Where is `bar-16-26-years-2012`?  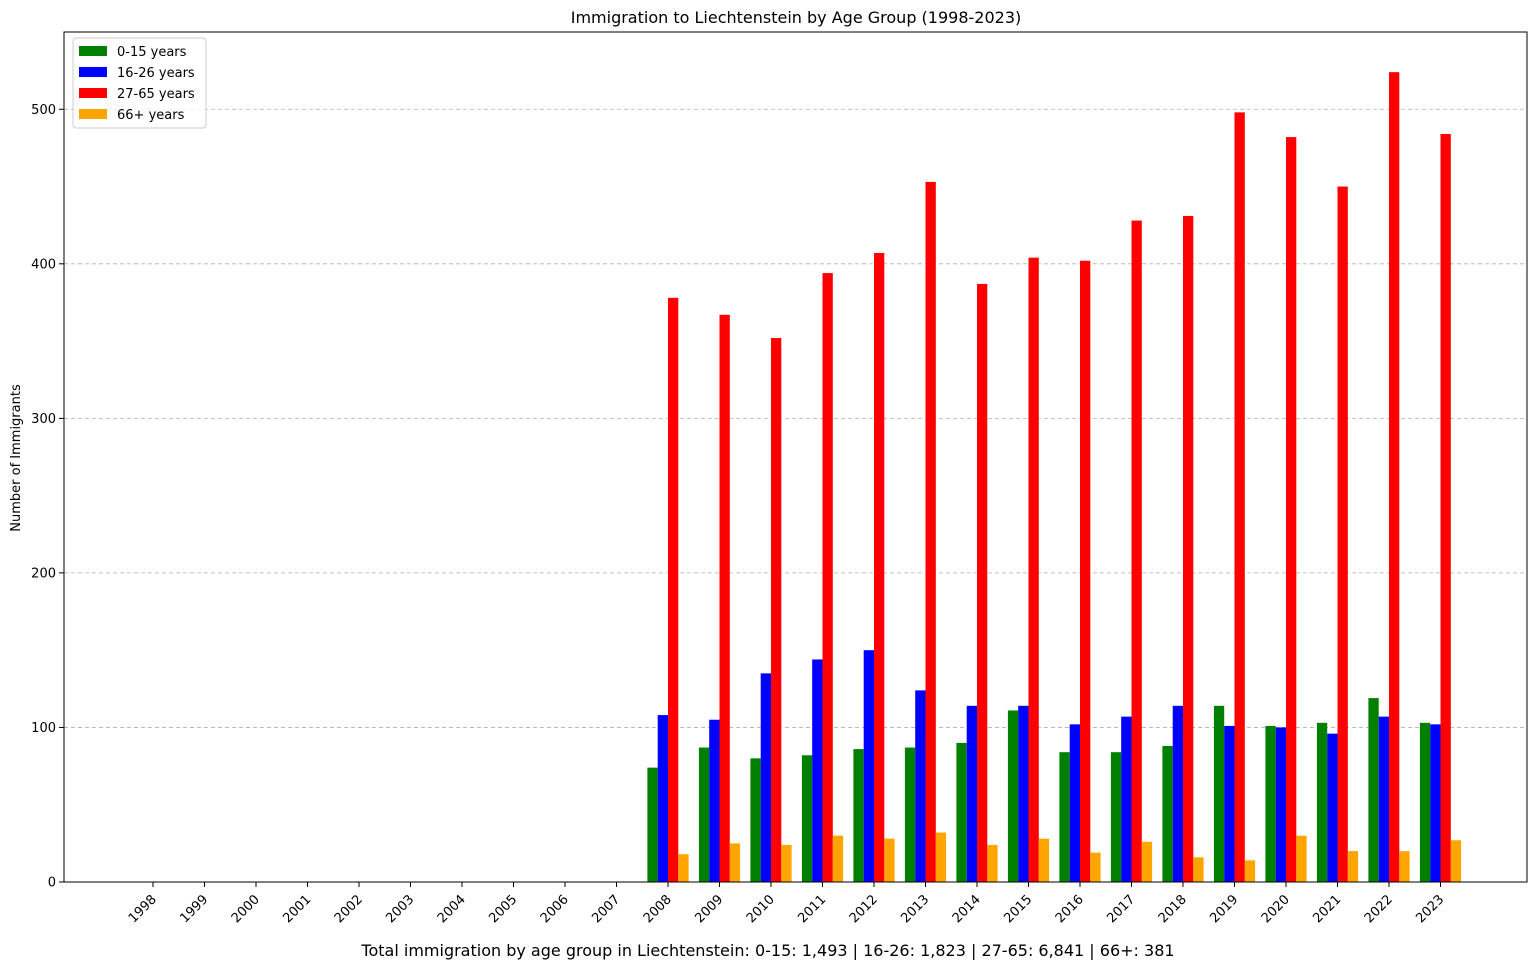 bar-16-26-years-2012 is located at coordinates (868, 766).